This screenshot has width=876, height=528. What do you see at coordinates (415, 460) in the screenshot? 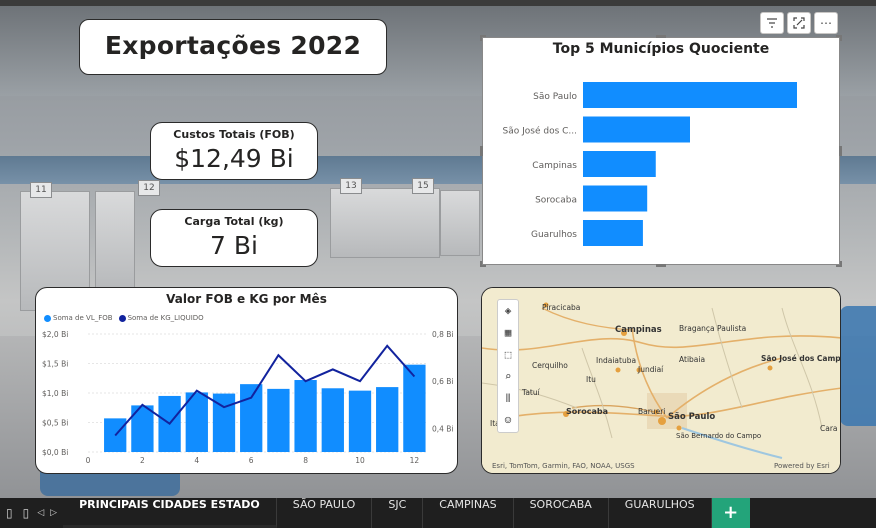
I see `x-tick: 12` at bounding box center [415, 460].